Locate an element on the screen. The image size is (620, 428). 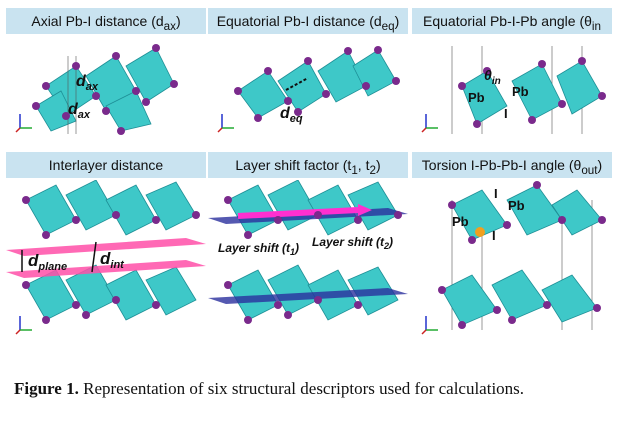
panel-equatorial-distance: Equatorial Pb-I distance (deq) deq is located at coordinates (308, 70).